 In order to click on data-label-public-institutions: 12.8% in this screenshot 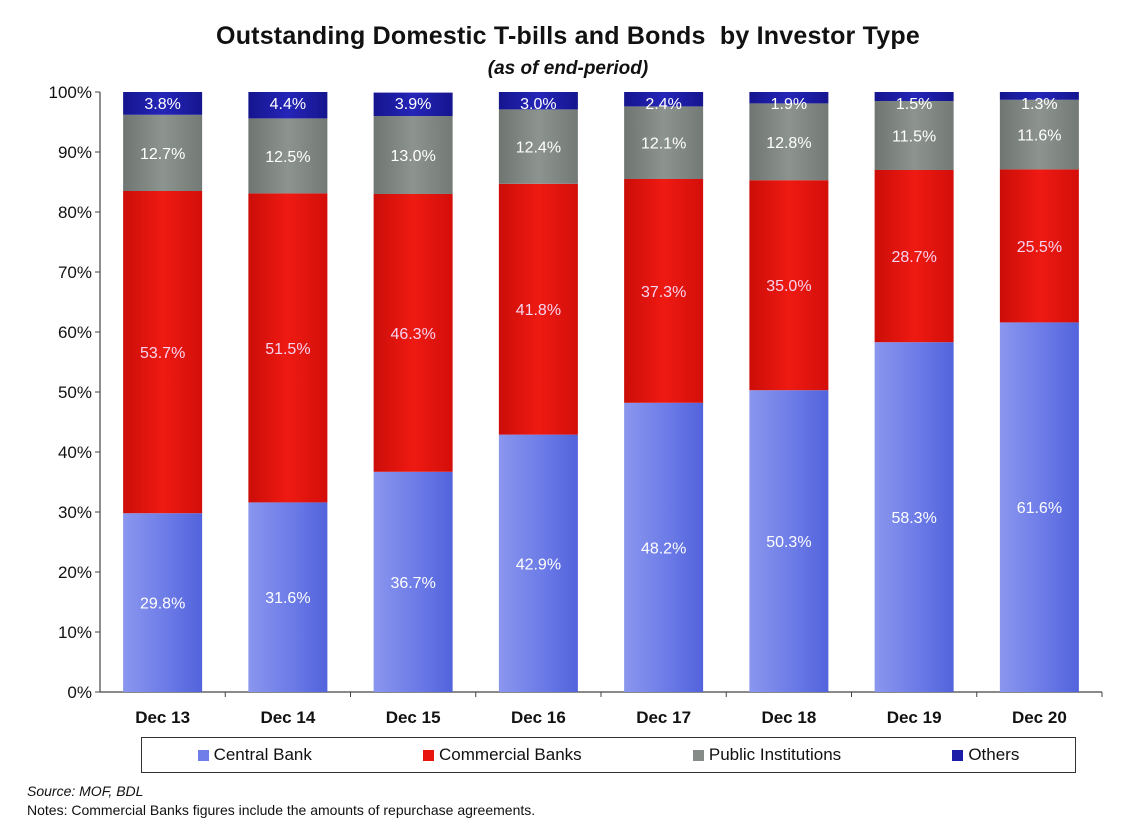, I will do `click(788, 143)`.